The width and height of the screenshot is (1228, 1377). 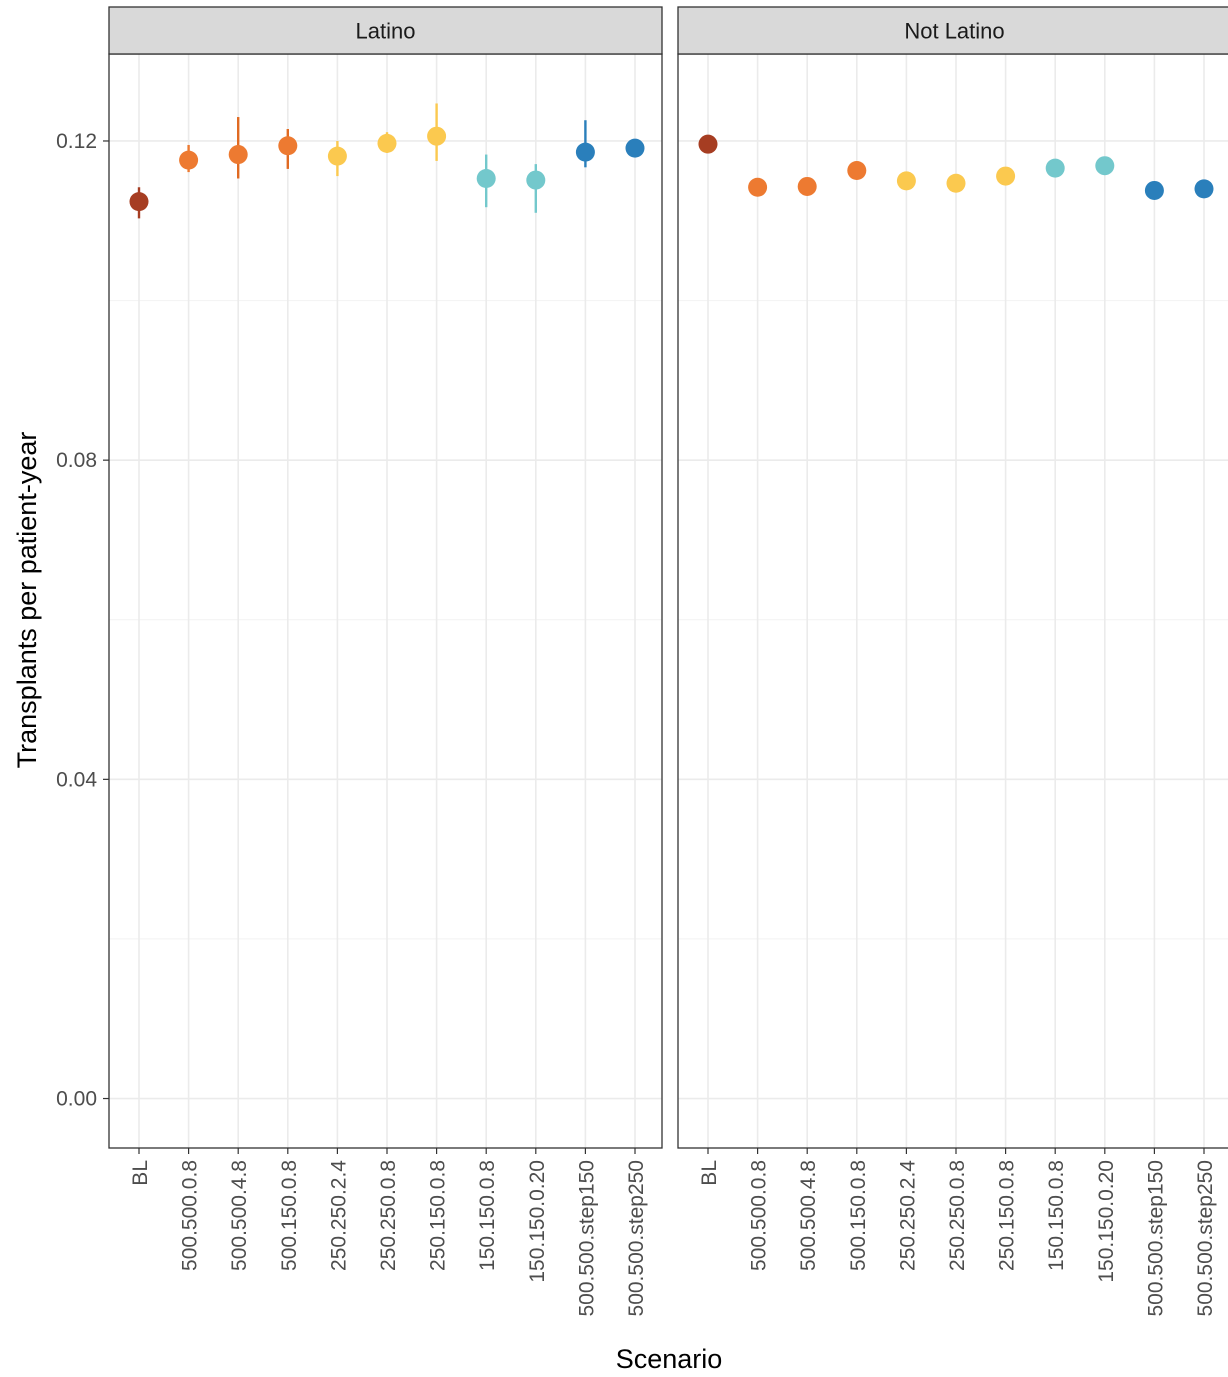 What do you see at coordinates (76, 141) in the screenshot?
I see `y-tick-label: 0.12` at bounding box center [76, 141].